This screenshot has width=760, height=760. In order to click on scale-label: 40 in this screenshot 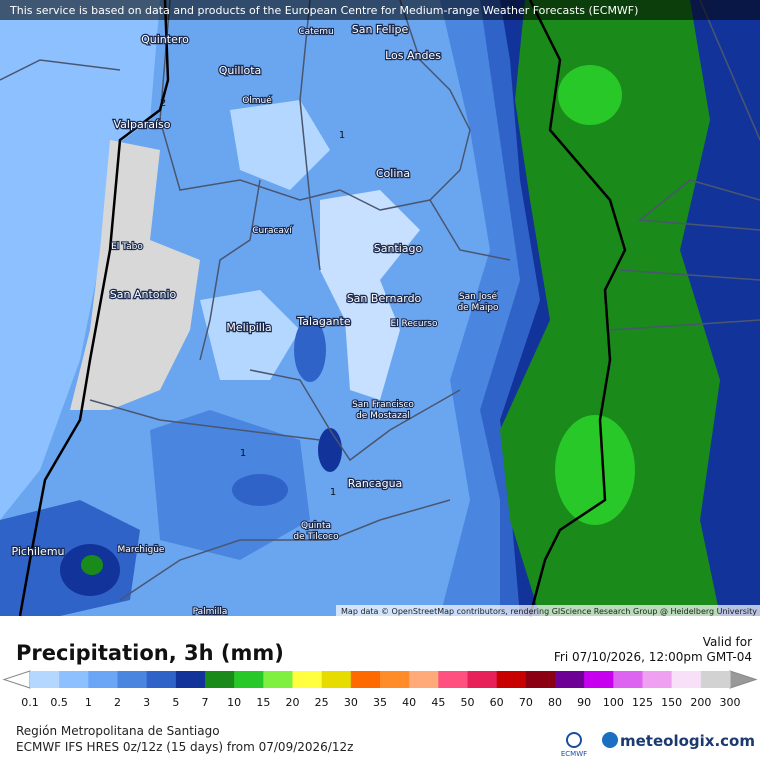, I will do `click(409, 702)`.